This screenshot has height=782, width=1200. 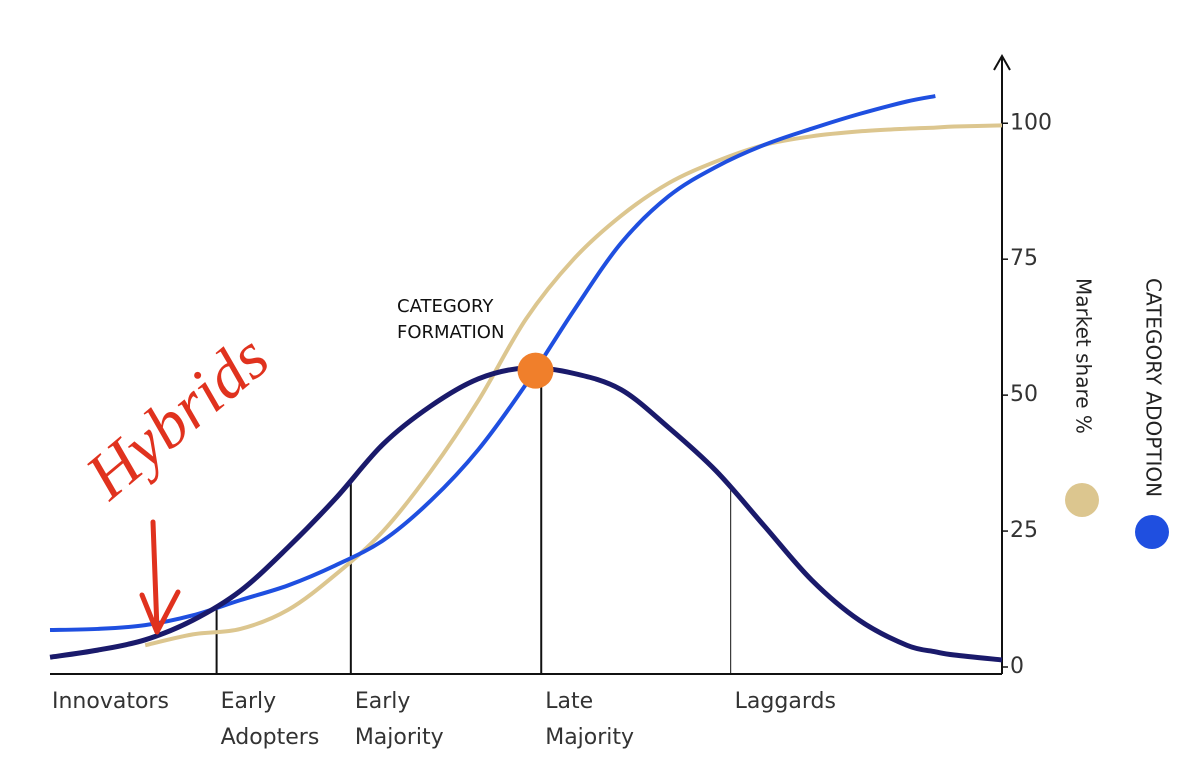 What do you see at coordinates (110, 701) in the screenshot?
I see `segment-label: Innovators` at bounding box center [110, 701].